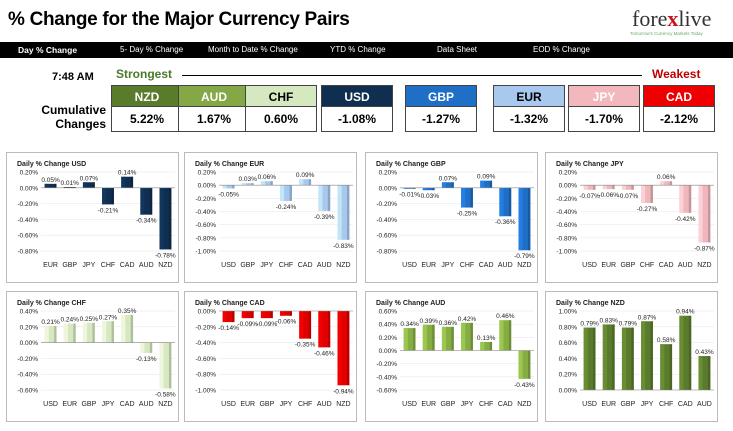 The image size is (733, 431). What do you see at coordinates (108, 210) in the screenshot?
I see `data-label: -0.21%` at bounding box center [108, 210].